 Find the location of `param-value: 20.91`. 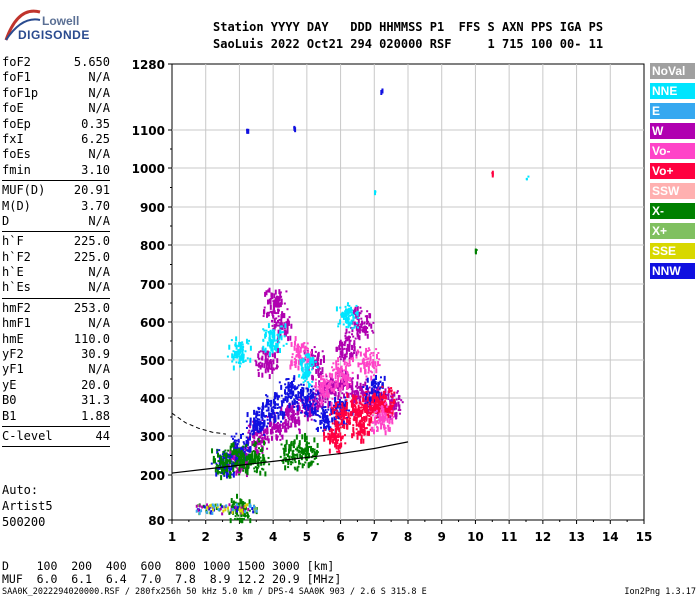

param-value: 20.91 is located at coordinates (91, 190).